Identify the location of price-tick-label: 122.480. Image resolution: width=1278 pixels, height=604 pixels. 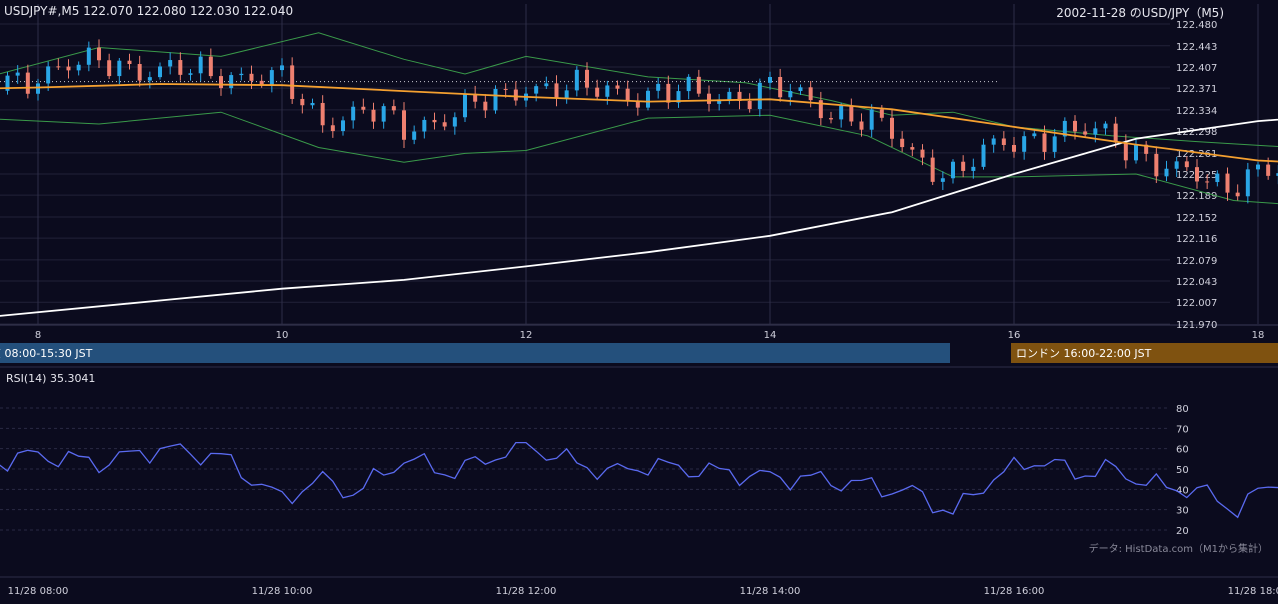
(1196, 25).